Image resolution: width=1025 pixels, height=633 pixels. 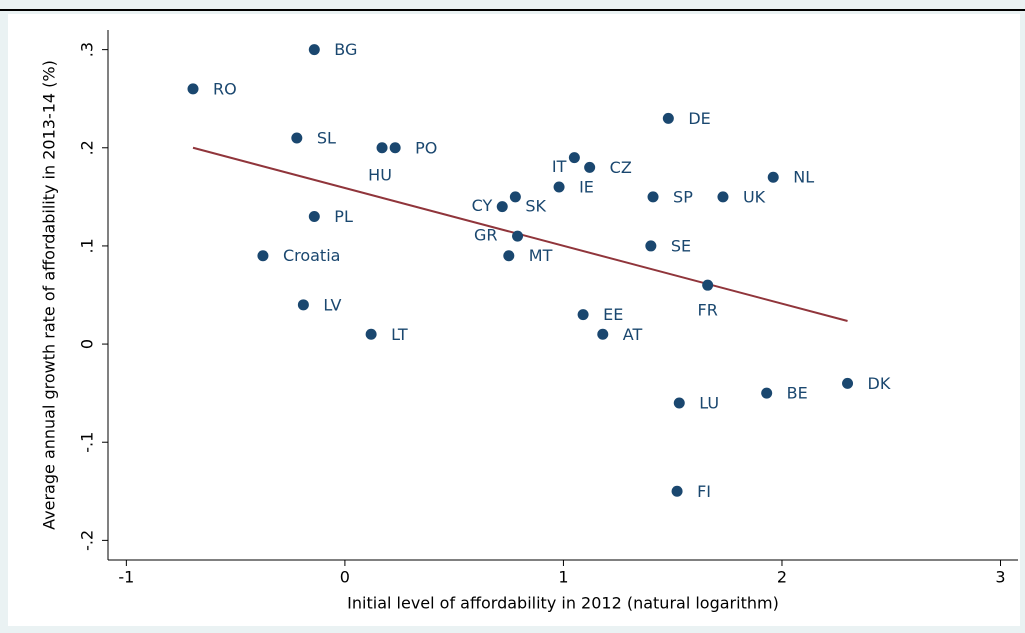 What do you see at coordinates (87, 540) in the screenshot?
I see `y-tick-label: -.2` at bounding box center [87, 540].